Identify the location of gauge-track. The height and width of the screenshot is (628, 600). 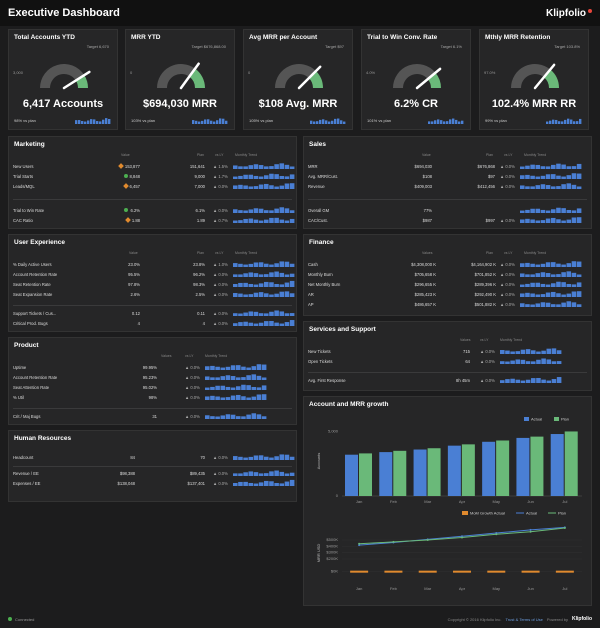
(176, 76).